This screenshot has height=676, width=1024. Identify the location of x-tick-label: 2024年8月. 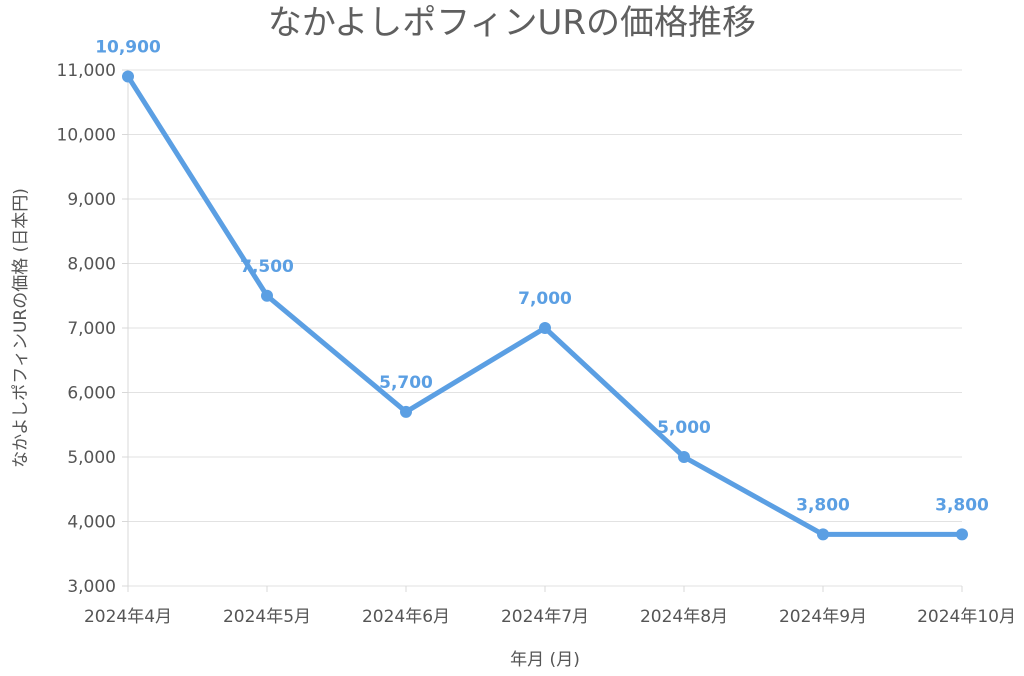
(684, 617).